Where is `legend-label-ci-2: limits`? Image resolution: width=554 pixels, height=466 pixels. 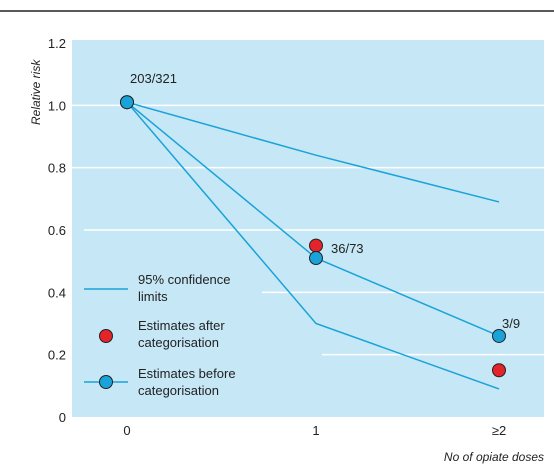 legend-label-ci-2: limits is located at coordinates (153, 296).